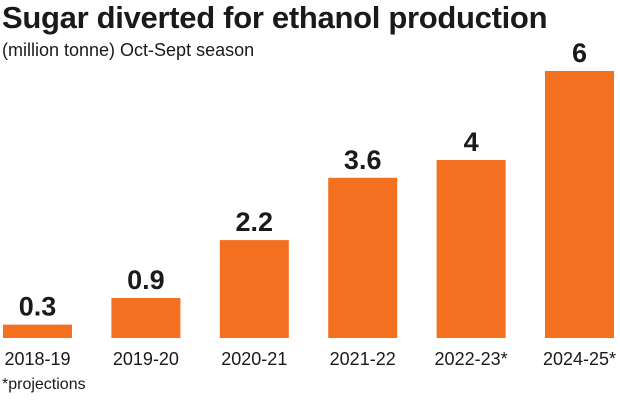 This screenshot has width=620, height=401. What do you see at coordinates (38, 307) in the screenshot?
I see `value-label-2018-19: 0.3` at bounding box center [38, 307].